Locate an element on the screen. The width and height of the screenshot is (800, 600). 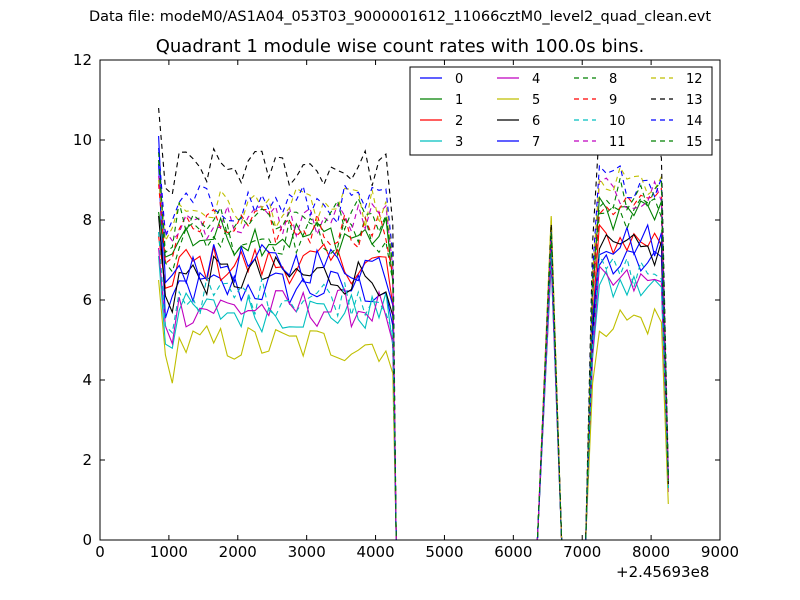
y-tick-label: 4 is located at coordinates (87, 380).